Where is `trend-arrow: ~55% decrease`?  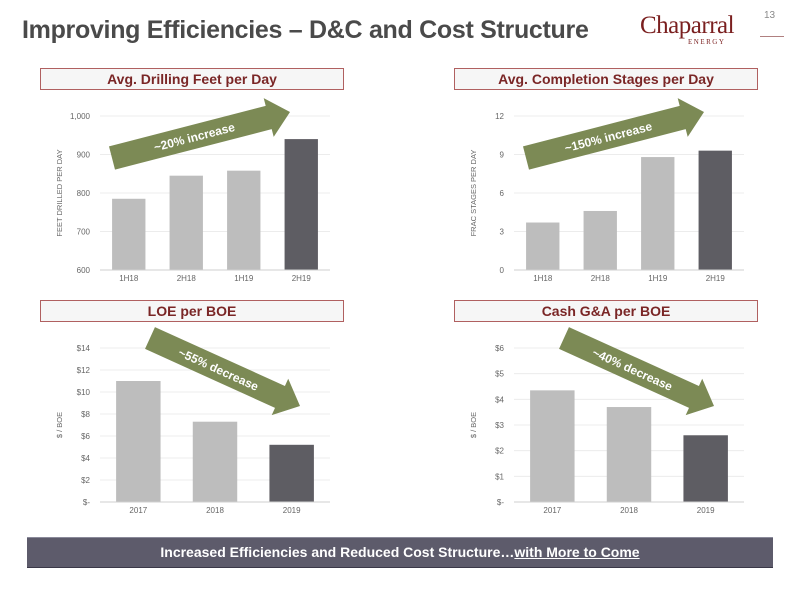 trend-arrow: ~55% decrease is located at coordinates (222, 371).